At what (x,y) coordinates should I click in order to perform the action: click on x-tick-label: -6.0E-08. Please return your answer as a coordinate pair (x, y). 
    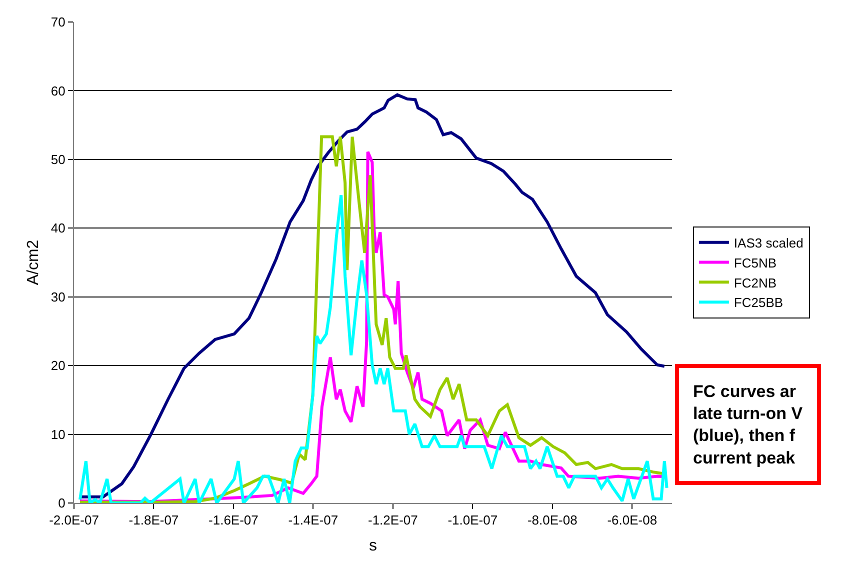
    Looking at the image, I should click on (632, 520).